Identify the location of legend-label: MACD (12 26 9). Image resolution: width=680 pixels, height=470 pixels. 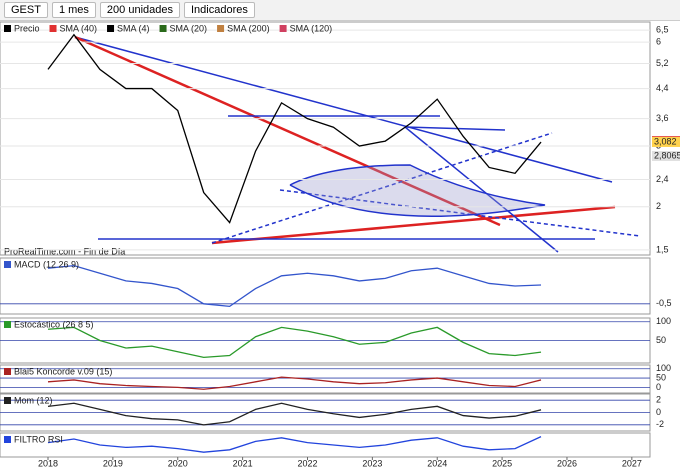
(46, 264).